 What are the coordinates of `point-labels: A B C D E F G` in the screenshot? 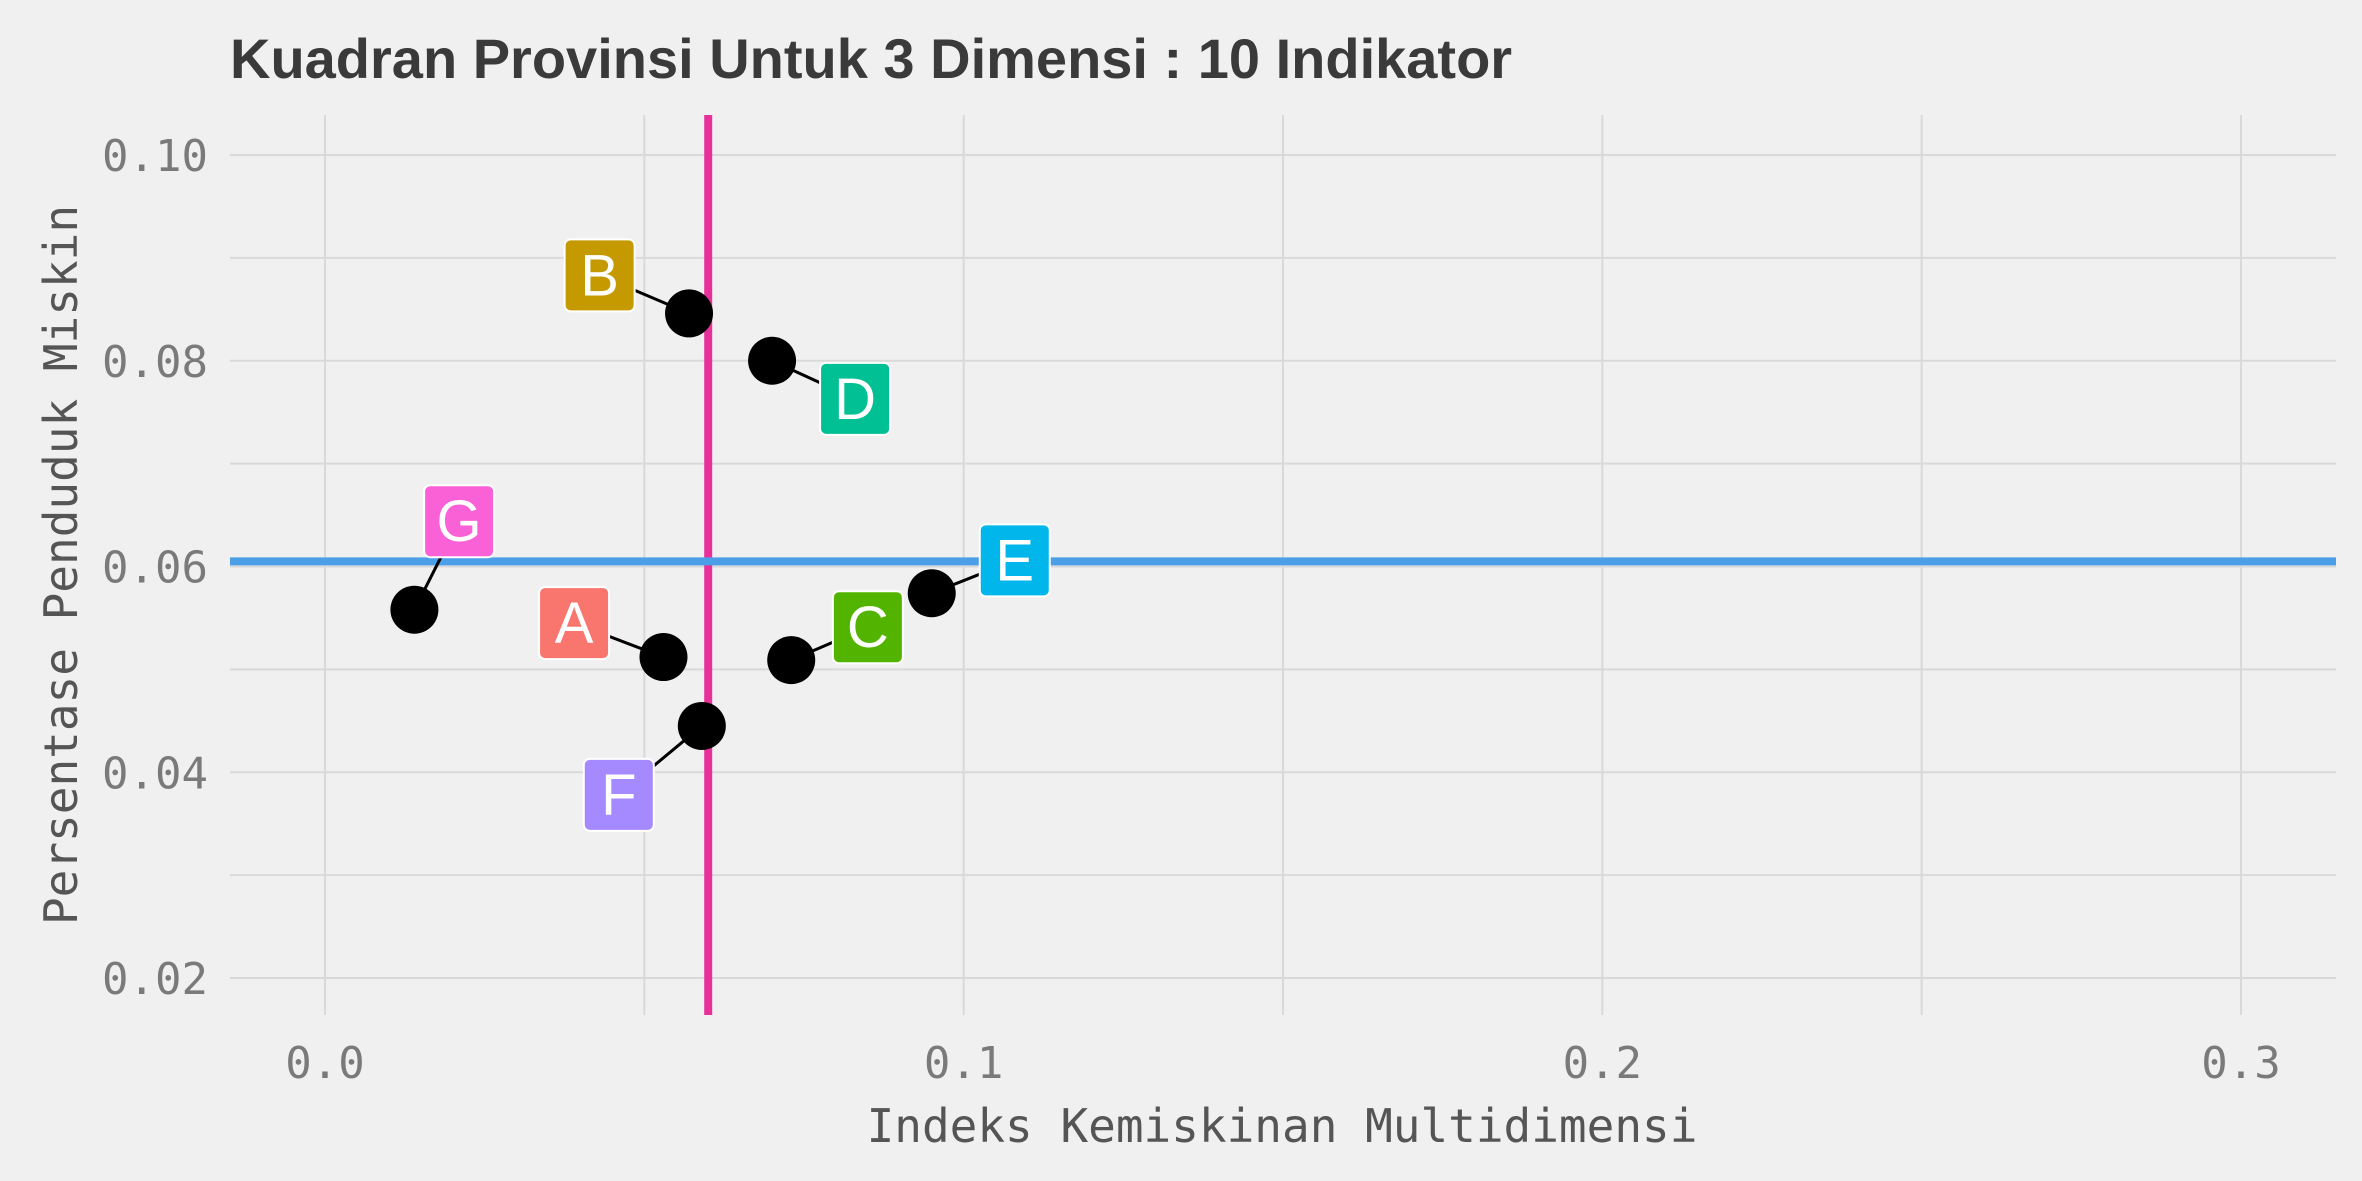 It's located at (737, 535).